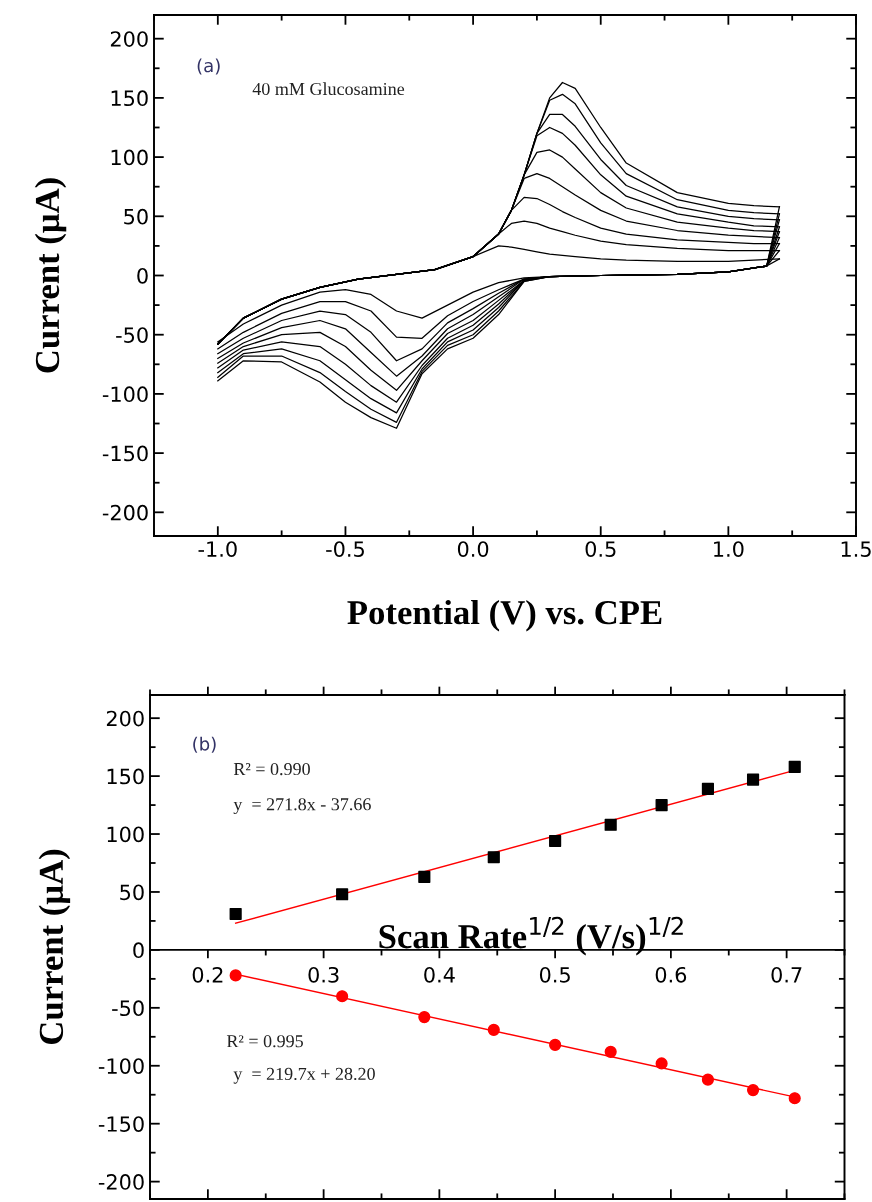  What do you see at coordinates (217, 549) in the screenshot?
I see `x-tick-label: -1.0` at bounding box center [217, 549].